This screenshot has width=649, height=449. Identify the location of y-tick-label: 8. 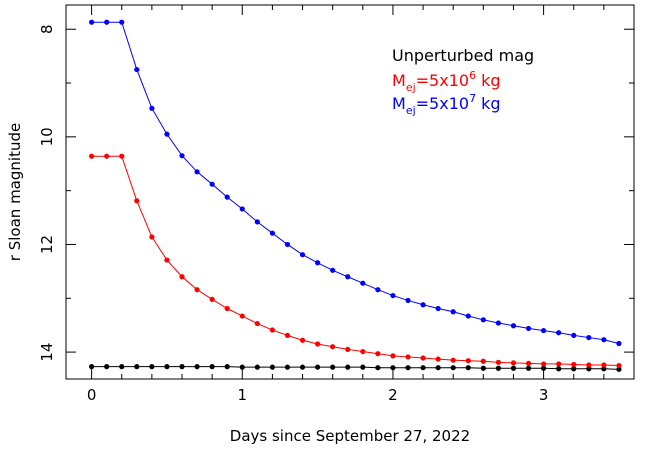
(47, 29).